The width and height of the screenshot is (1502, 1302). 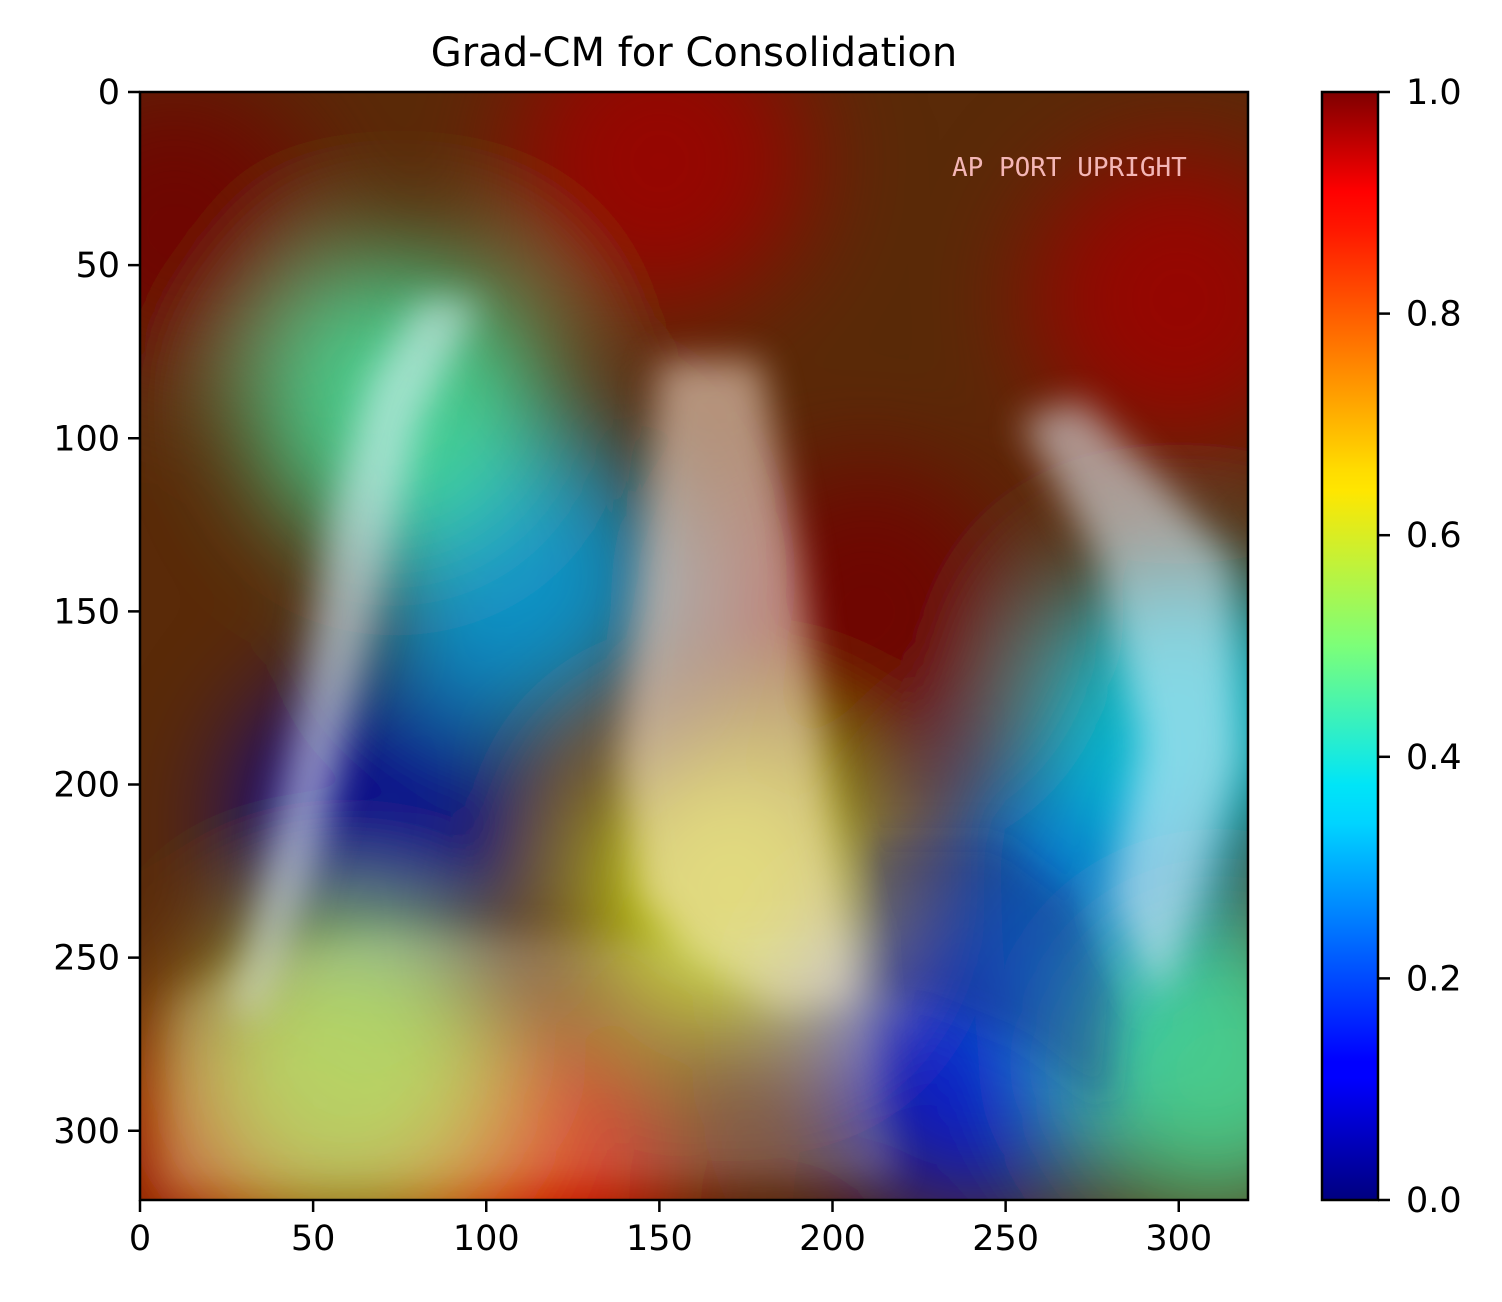 I want to click on x-tick-label: 100, so click(x=486, y=1239).